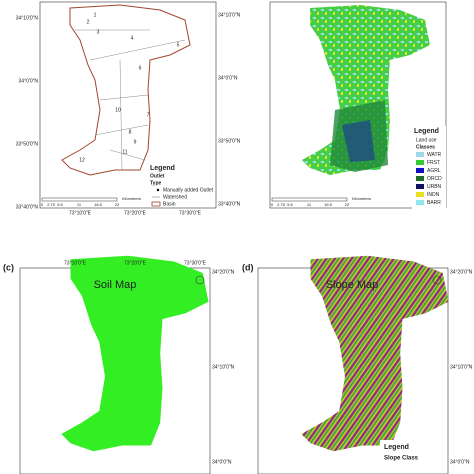 Image resolution: width=474 pixels, height=474 pixels. What do you see at coordinates (434, 203) in the screenshot?
I see `legend-item: BARR` at bounding box center [434, 203].